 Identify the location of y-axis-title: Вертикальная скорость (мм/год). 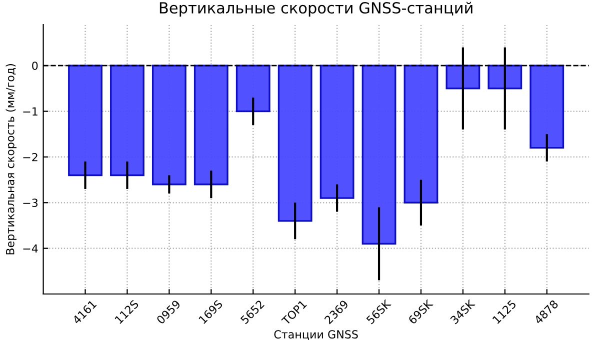
(11, 159).